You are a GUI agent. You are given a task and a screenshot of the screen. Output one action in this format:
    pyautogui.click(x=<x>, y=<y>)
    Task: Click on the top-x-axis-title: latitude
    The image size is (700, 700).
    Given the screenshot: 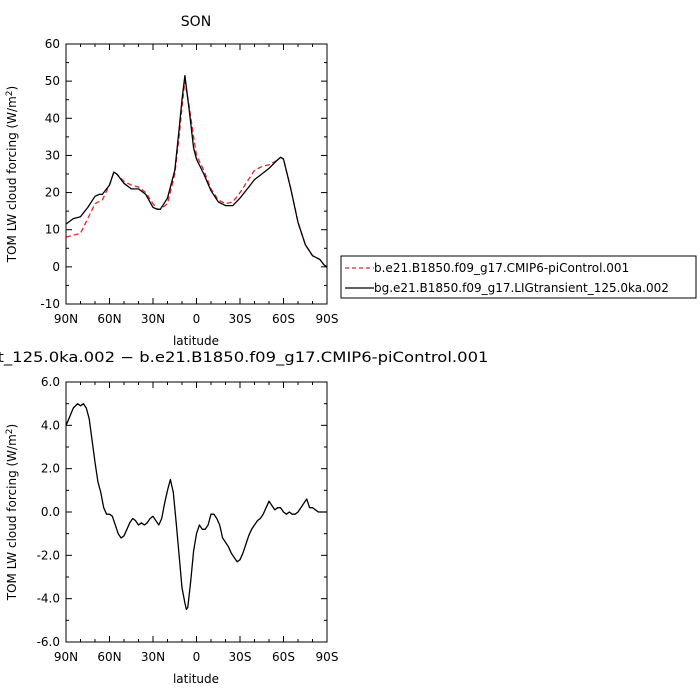 What is the action you would take?
    pyautogui.click(x=196, y=341)
    